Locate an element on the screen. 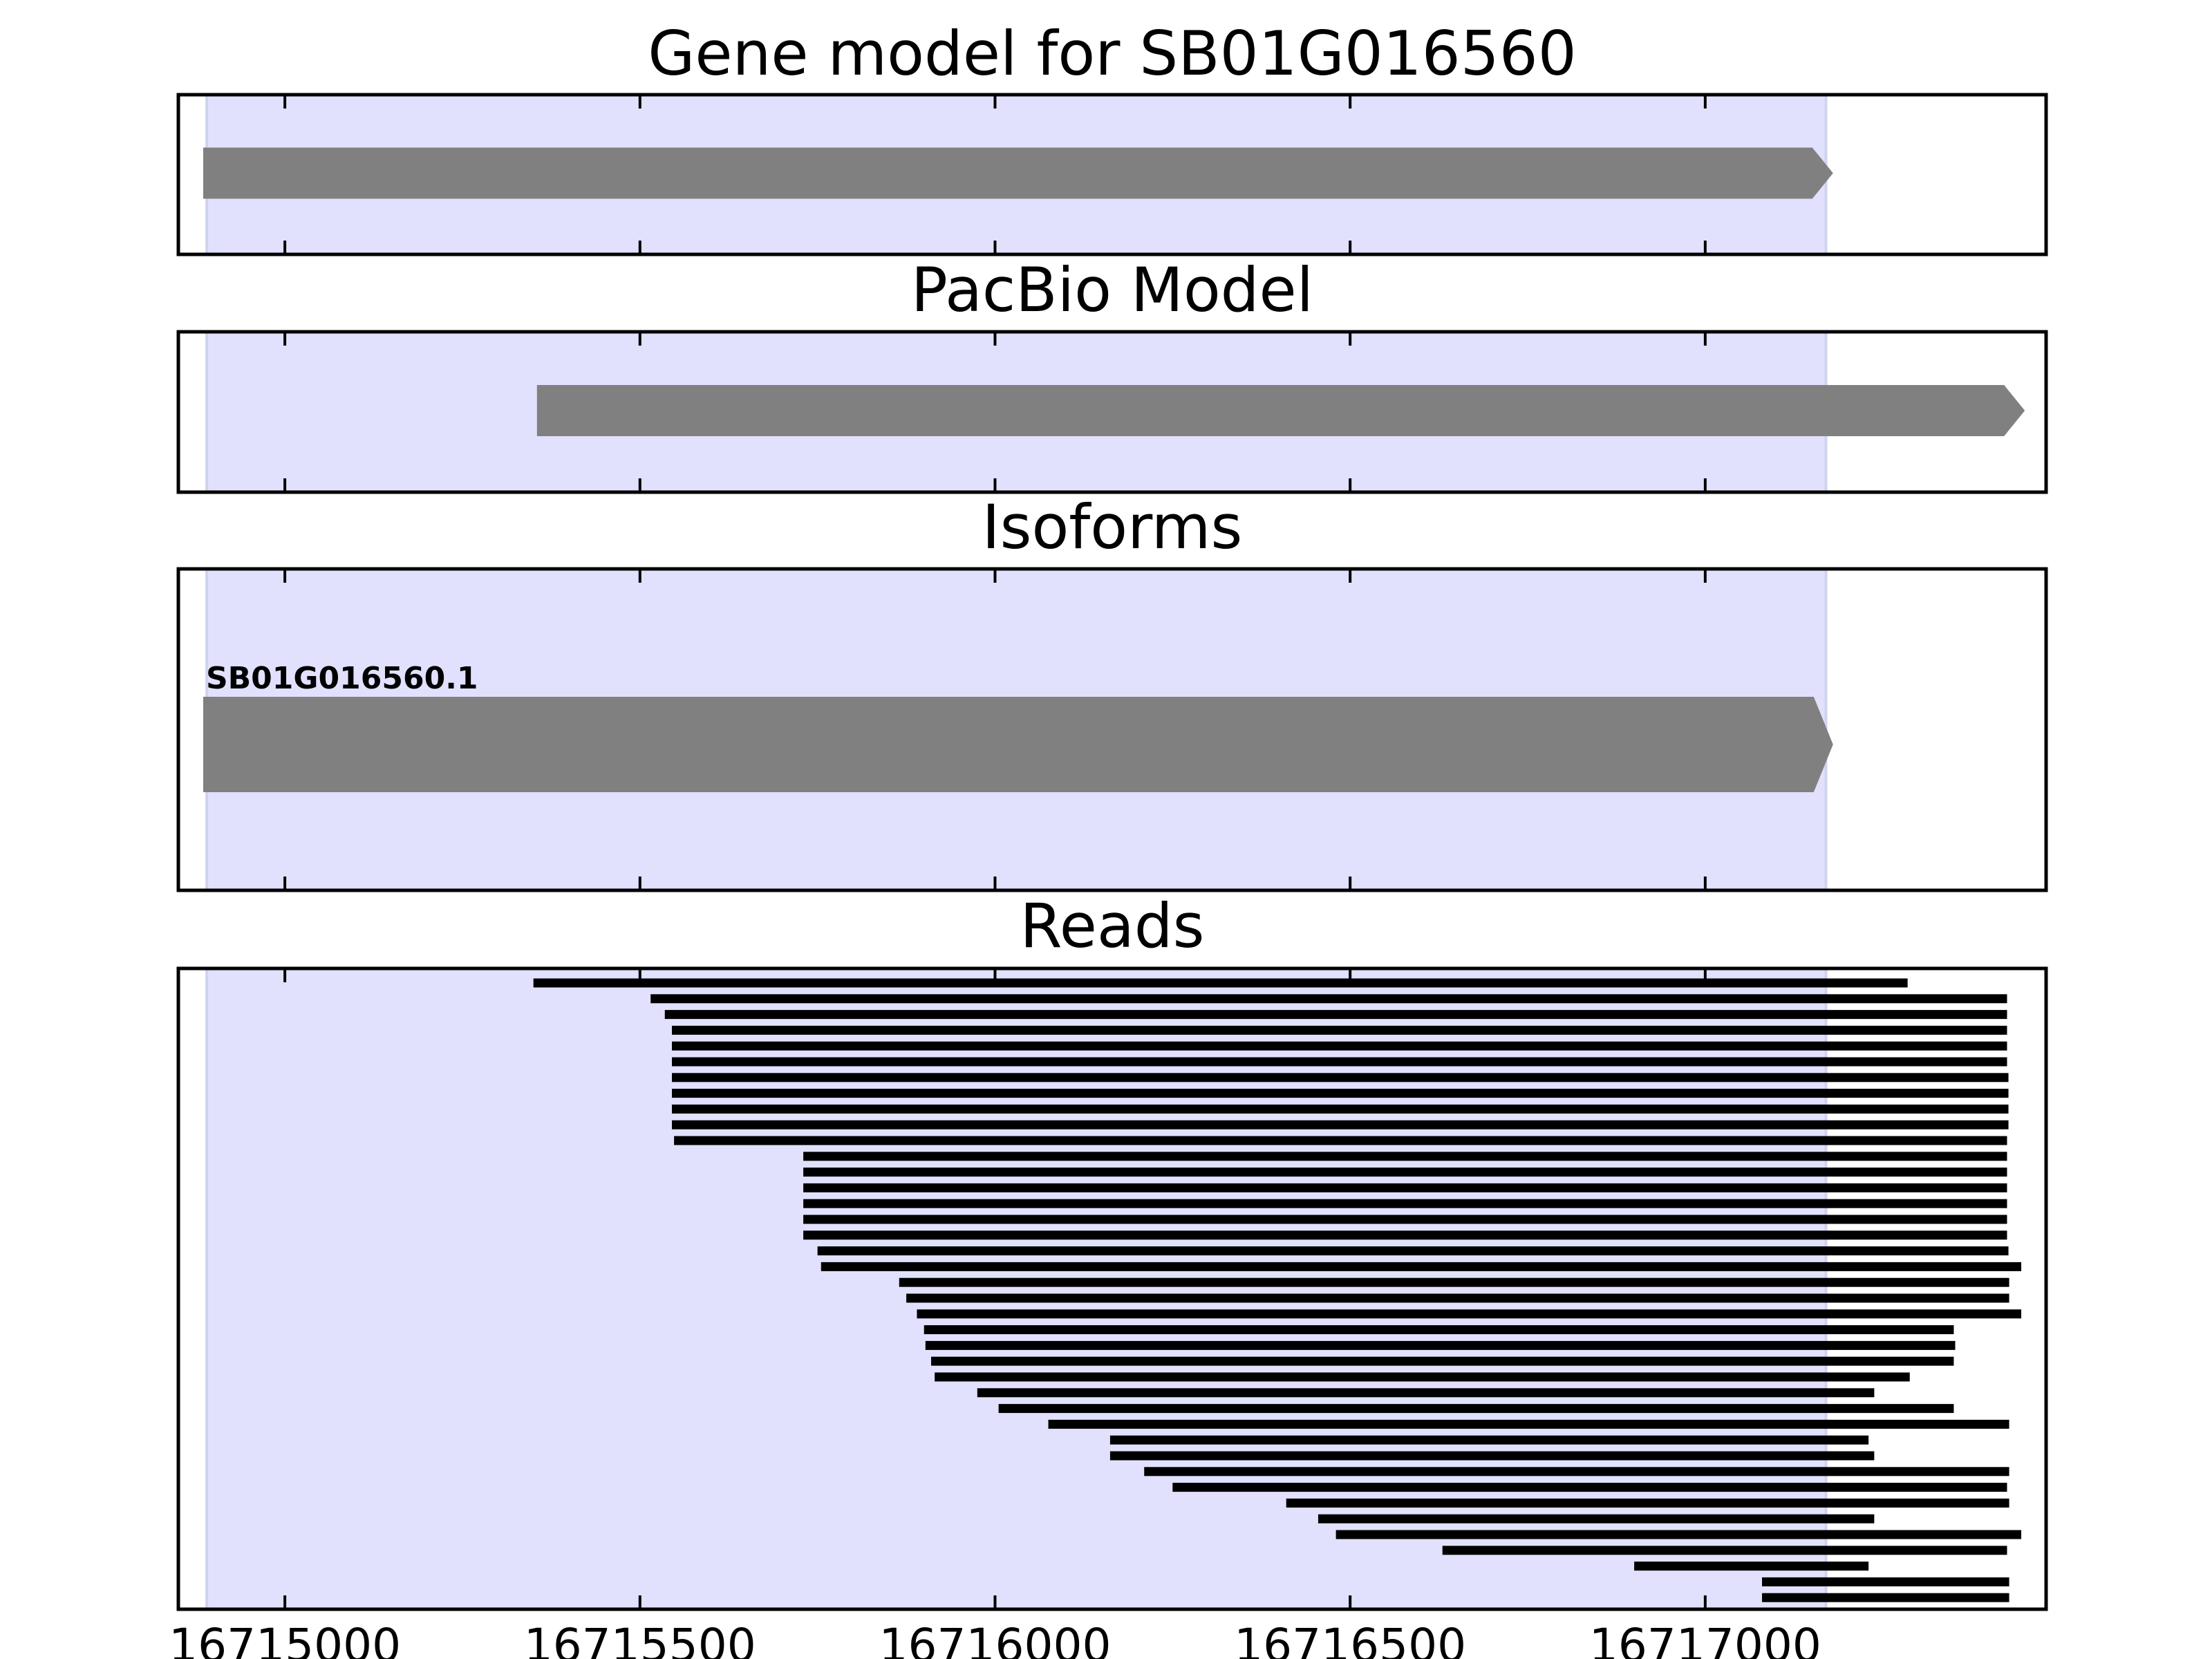 The height and width of the screenshot is (1659, 2212). x-tick-label: 16715000 is located at coordinates (285, 1639).